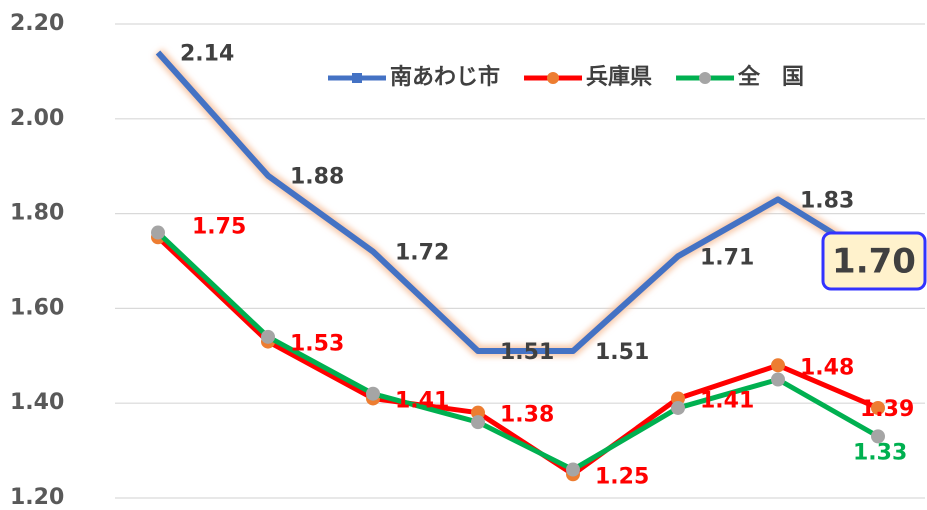  I want to click on legend-label: 全 国, so click(770, 77).